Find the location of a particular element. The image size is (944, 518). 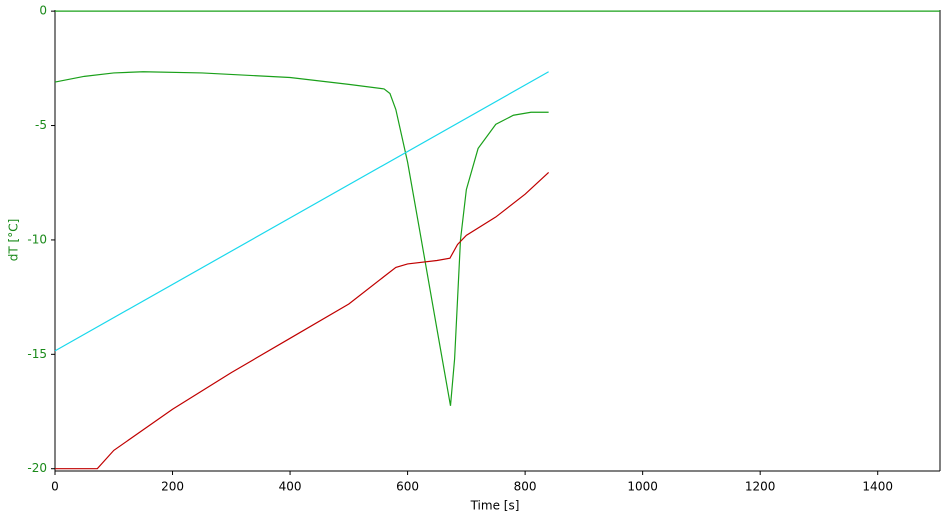

x-tick-label: 1200 is located at coordinates (760, 487).